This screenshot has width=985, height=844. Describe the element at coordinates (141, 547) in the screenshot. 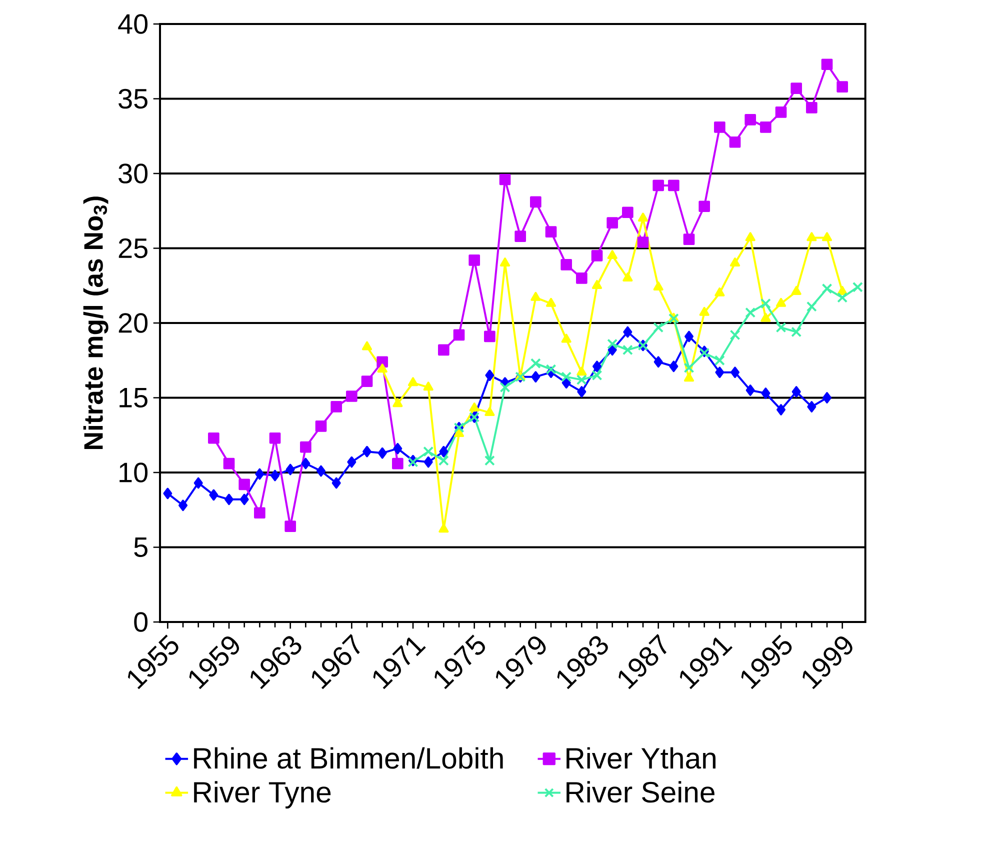

I see `y-tick-label: 5` at that location.